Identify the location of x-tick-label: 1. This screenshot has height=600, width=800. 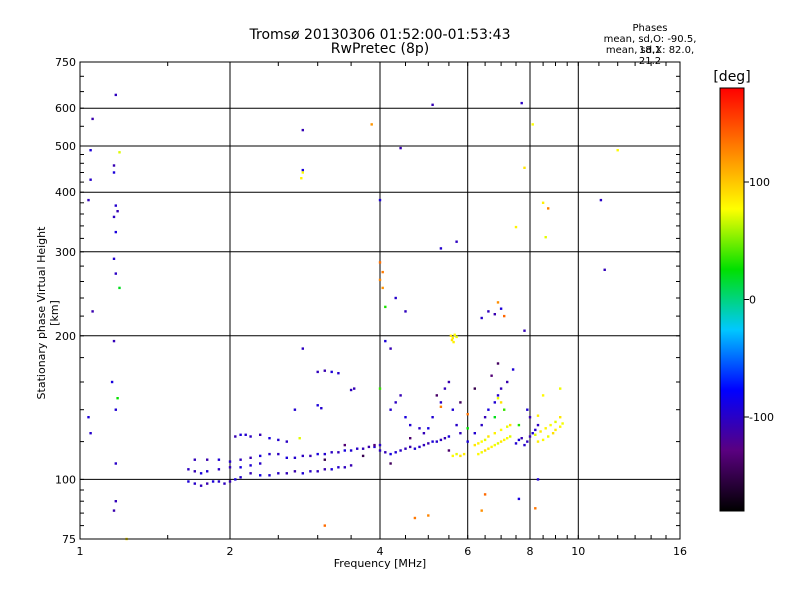
(80, 551).